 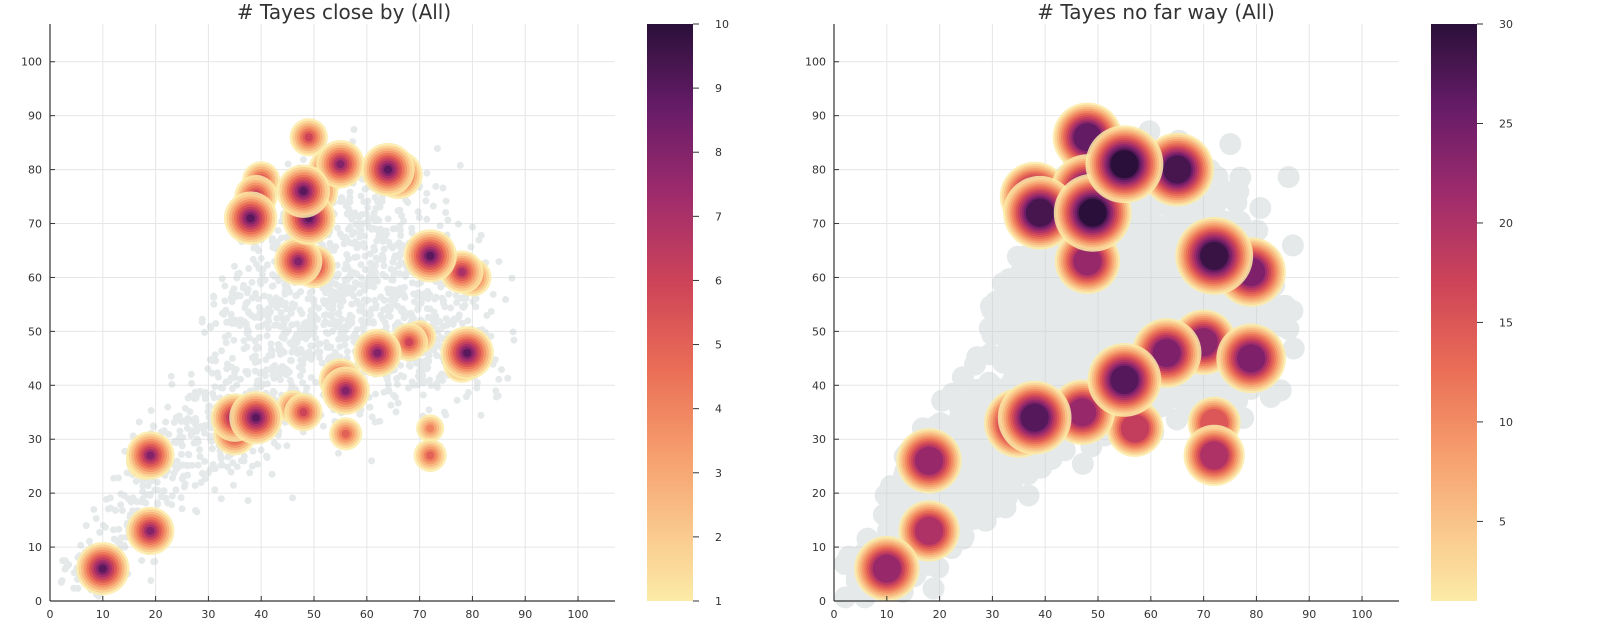 What do you see at coordinates (967, 417) in the screenshot?
I see `right-background-point` at bounding box center [967, 417].